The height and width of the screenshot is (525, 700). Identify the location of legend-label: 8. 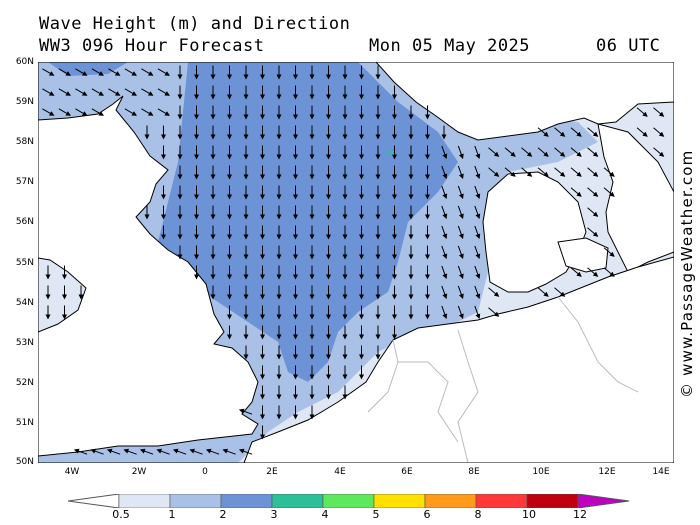
(478, 514).